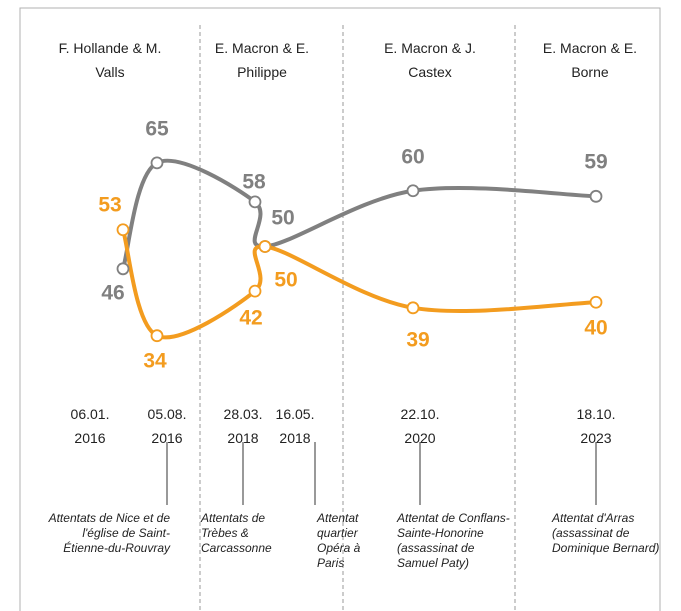 The width and height of the screenshot is (681, 611). Describe the element at coordinates (430, 60) in the screenshot. I see `period-label: E. Macron & J. Castex` at that location.